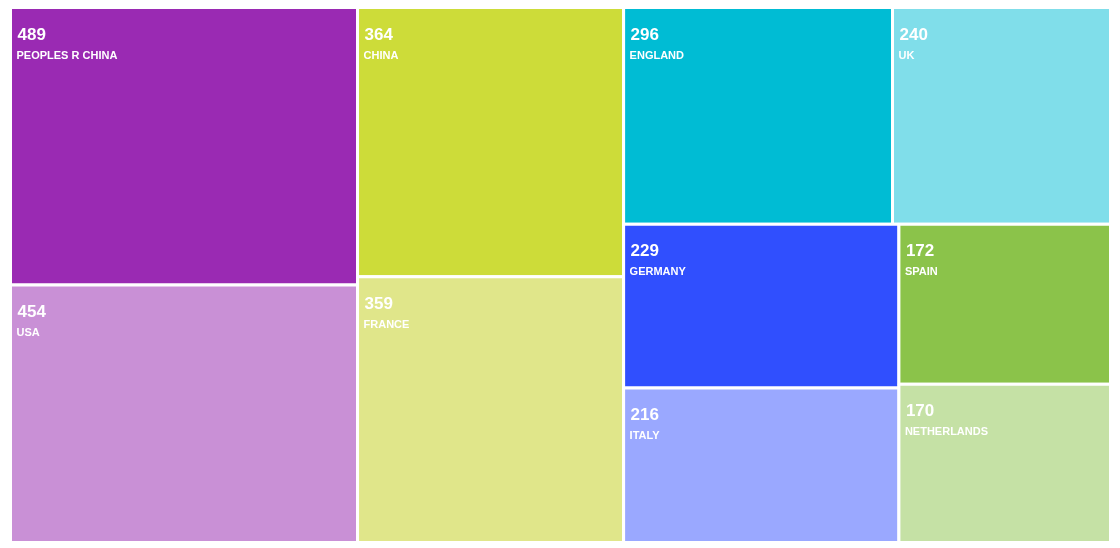 This screenshot has height=548, width=1120. Describe the element at coordinates (644, 415) in the screenshot. I see `data-label: 216` at that location.